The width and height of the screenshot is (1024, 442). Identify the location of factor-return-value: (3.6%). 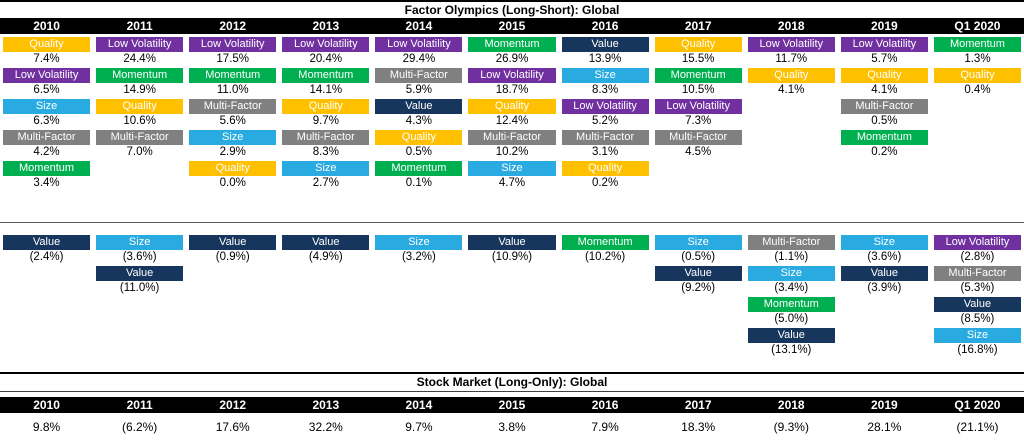
(139, 257).